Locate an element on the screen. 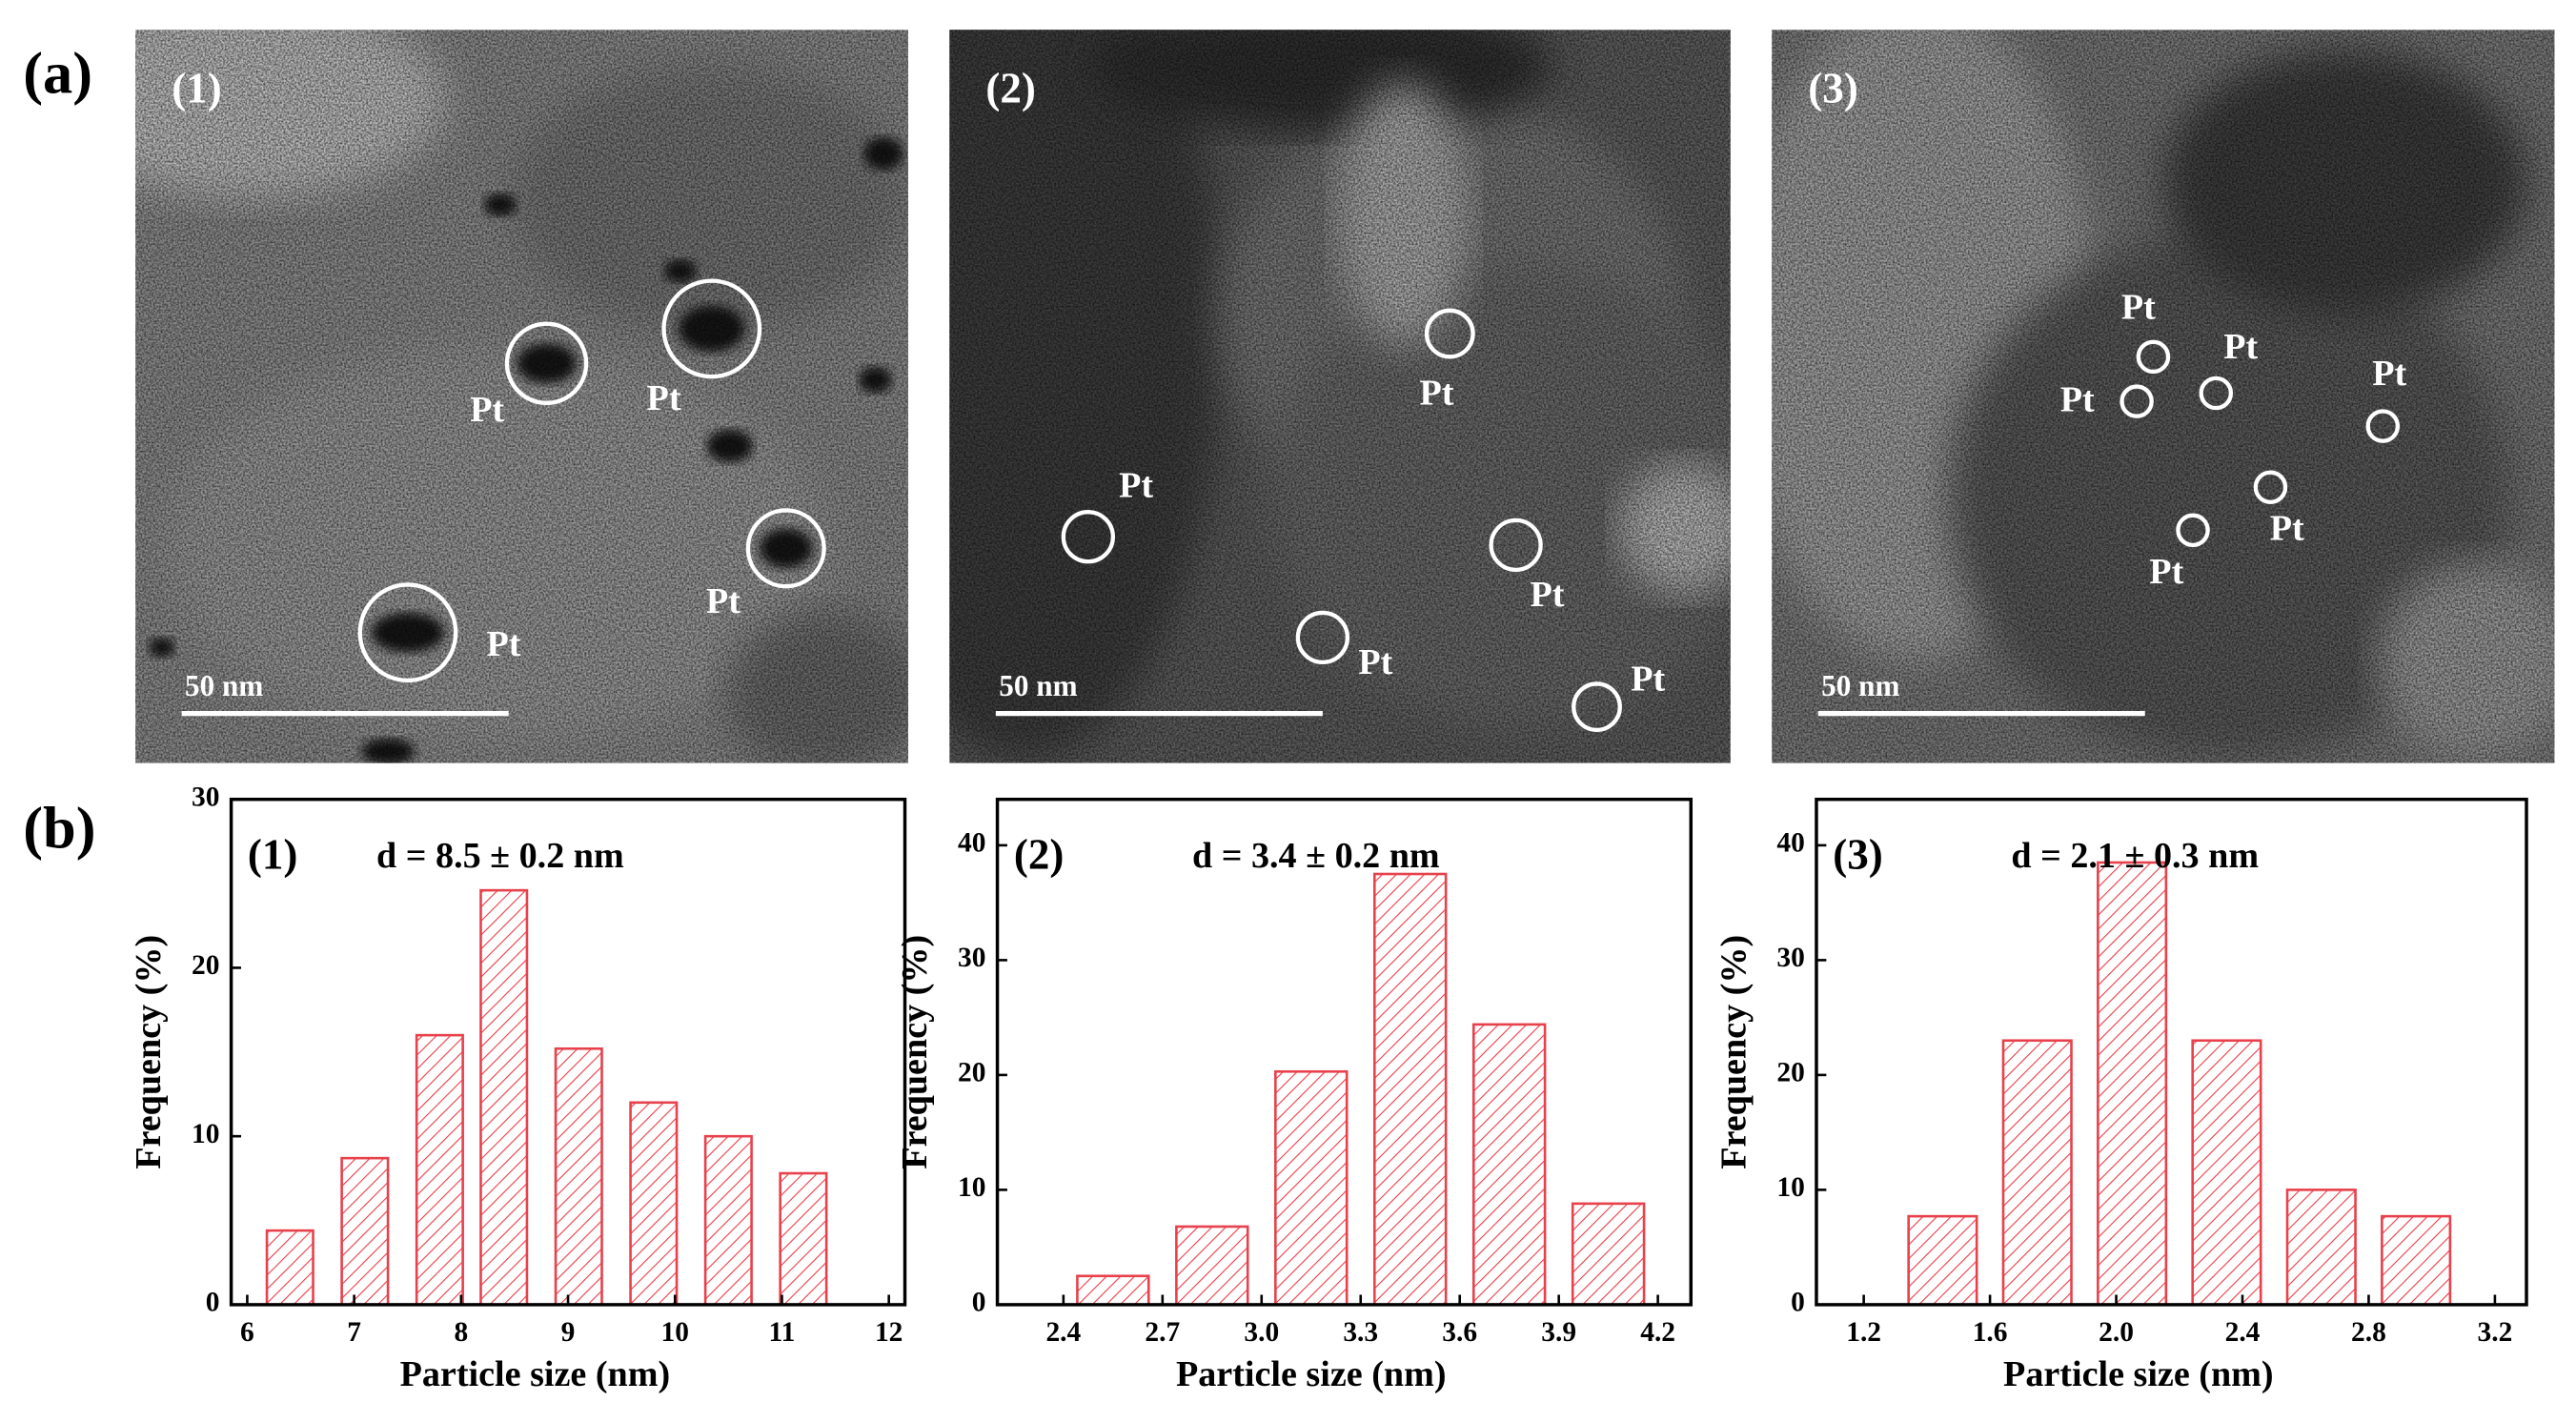  chart-label: (1) is located at coordinates (273, 854).